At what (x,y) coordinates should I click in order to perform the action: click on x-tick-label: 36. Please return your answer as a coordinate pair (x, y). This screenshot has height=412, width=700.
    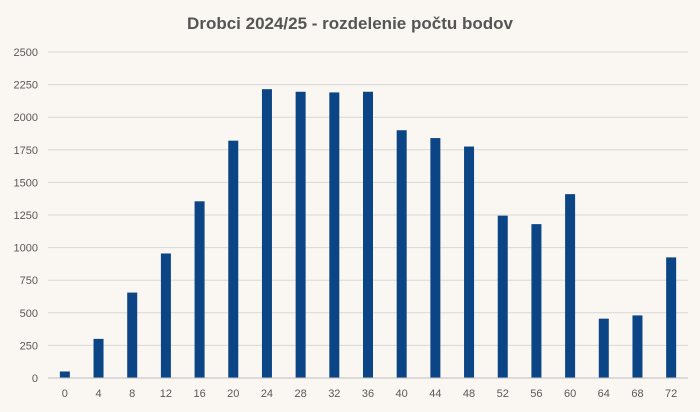
    Looking at the image, I should click on (368, 394).